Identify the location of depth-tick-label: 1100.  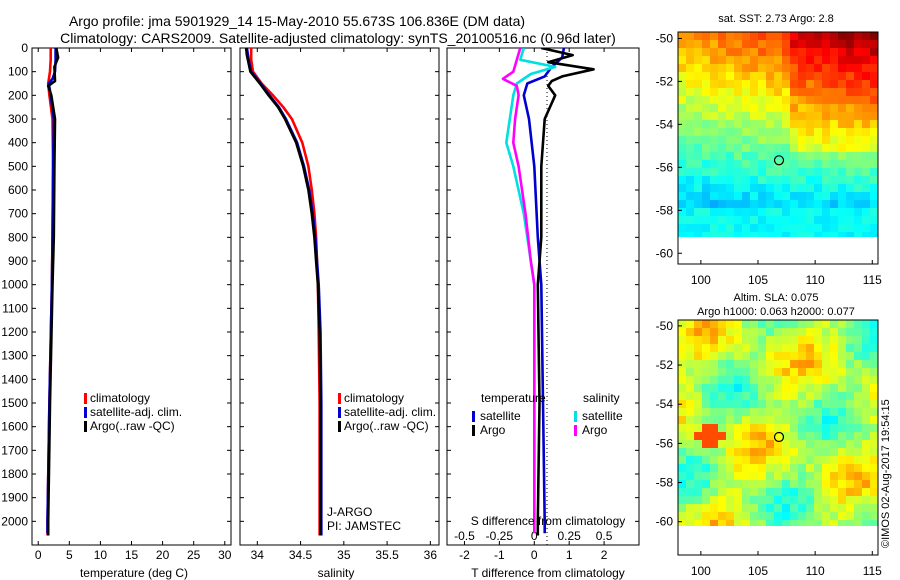
(15, 308).